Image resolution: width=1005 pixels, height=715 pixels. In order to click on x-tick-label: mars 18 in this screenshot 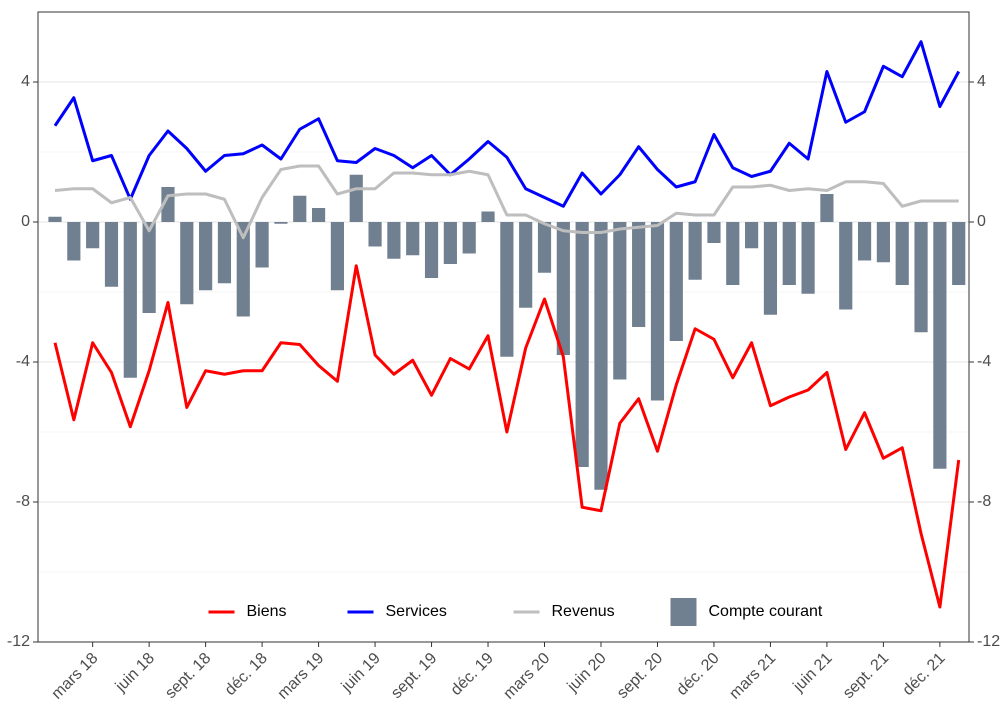, I will do `click(75, 676)`.